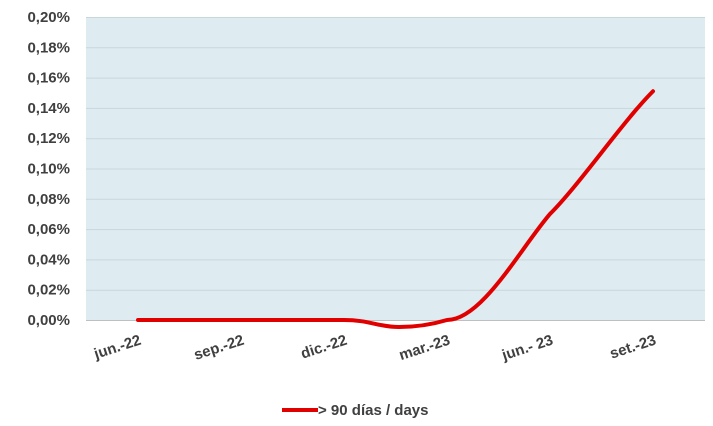 The width and height of the screenshot is (713, 426). What do you see at coordinates (373, 410) in the screenshot?
I see `legend-label: > 90 días / days` at bounding box center [373, 410].